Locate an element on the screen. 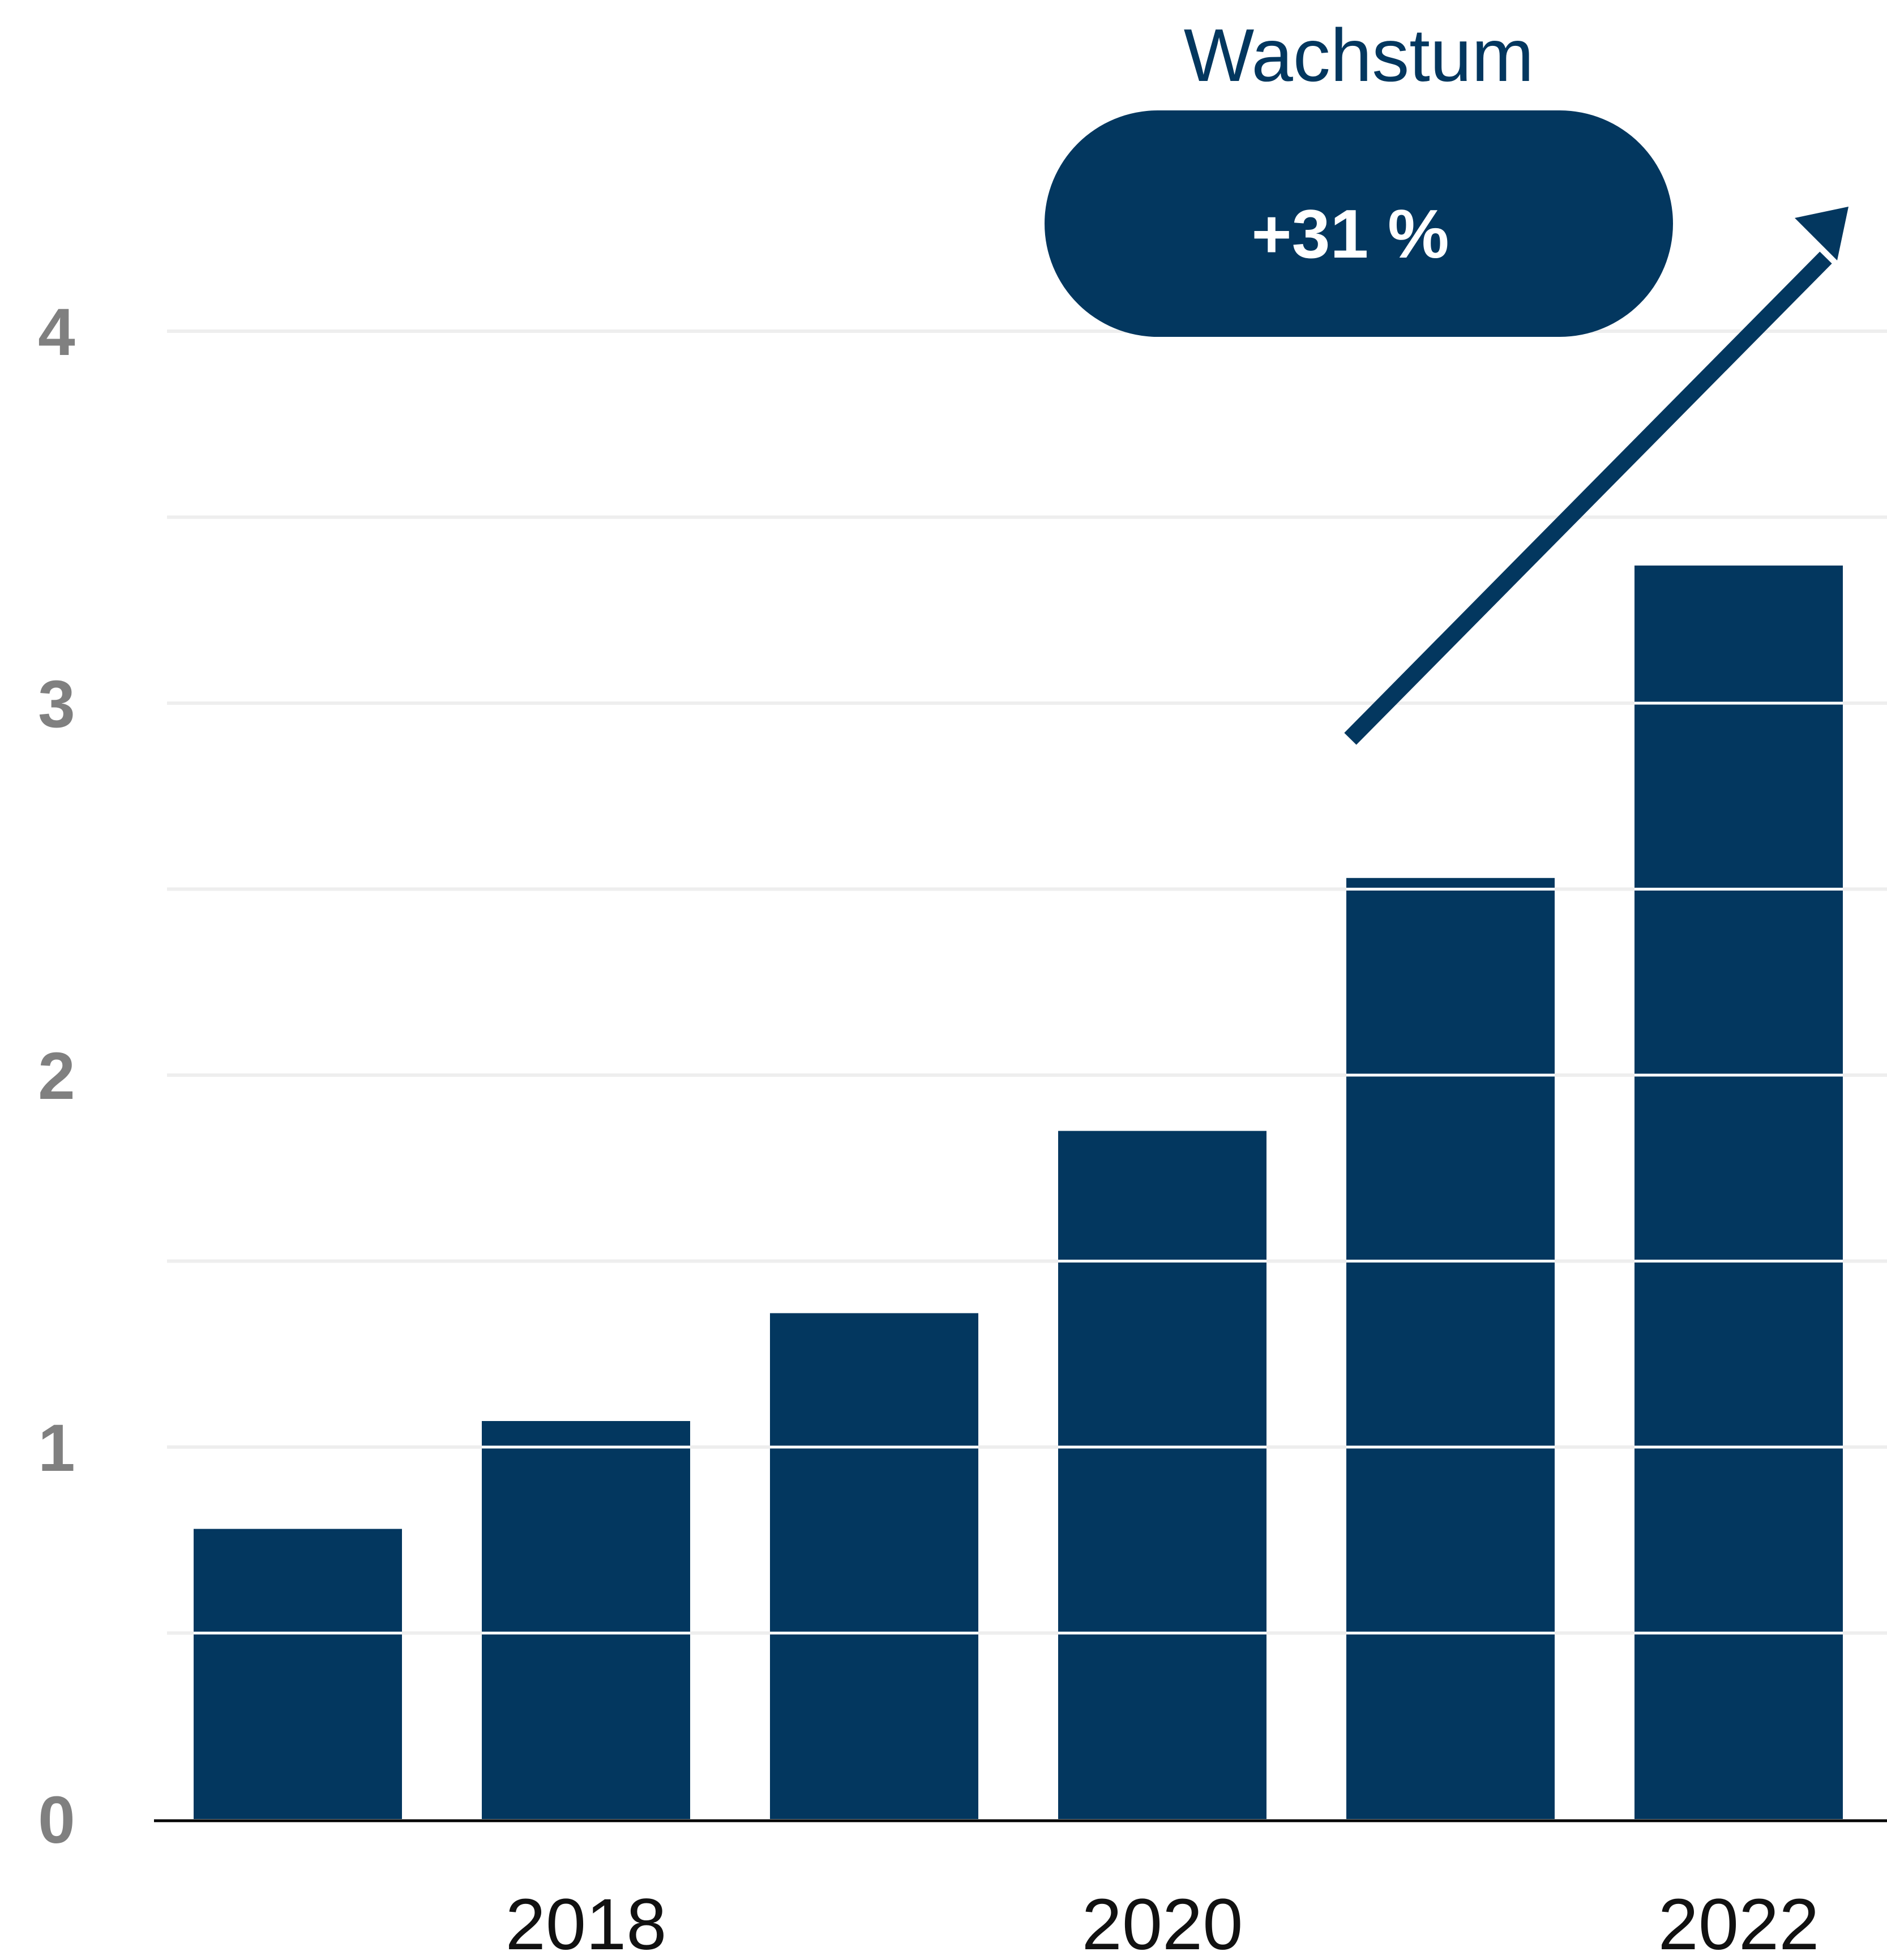 This screenshot has height=1960, width=1887. bar-2017 is located at coordinates (298, 1674).